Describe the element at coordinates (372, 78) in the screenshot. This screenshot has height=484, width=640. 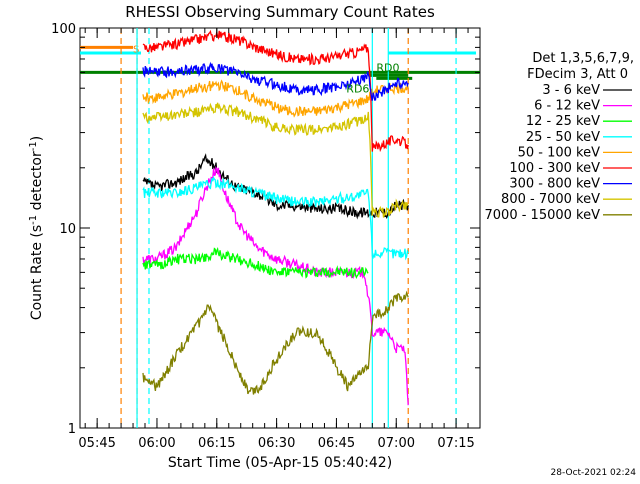
I see `annotation-labels: RD0 RD6` at that location.